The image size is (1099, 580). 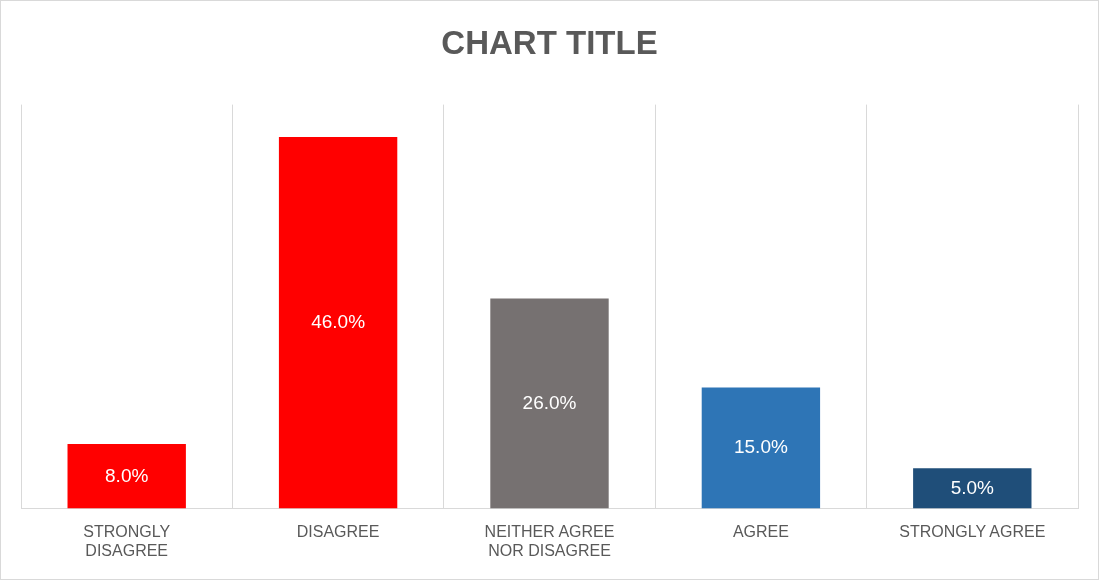 I want to click on data-label: 5.0%, so click(x=972, y=487).